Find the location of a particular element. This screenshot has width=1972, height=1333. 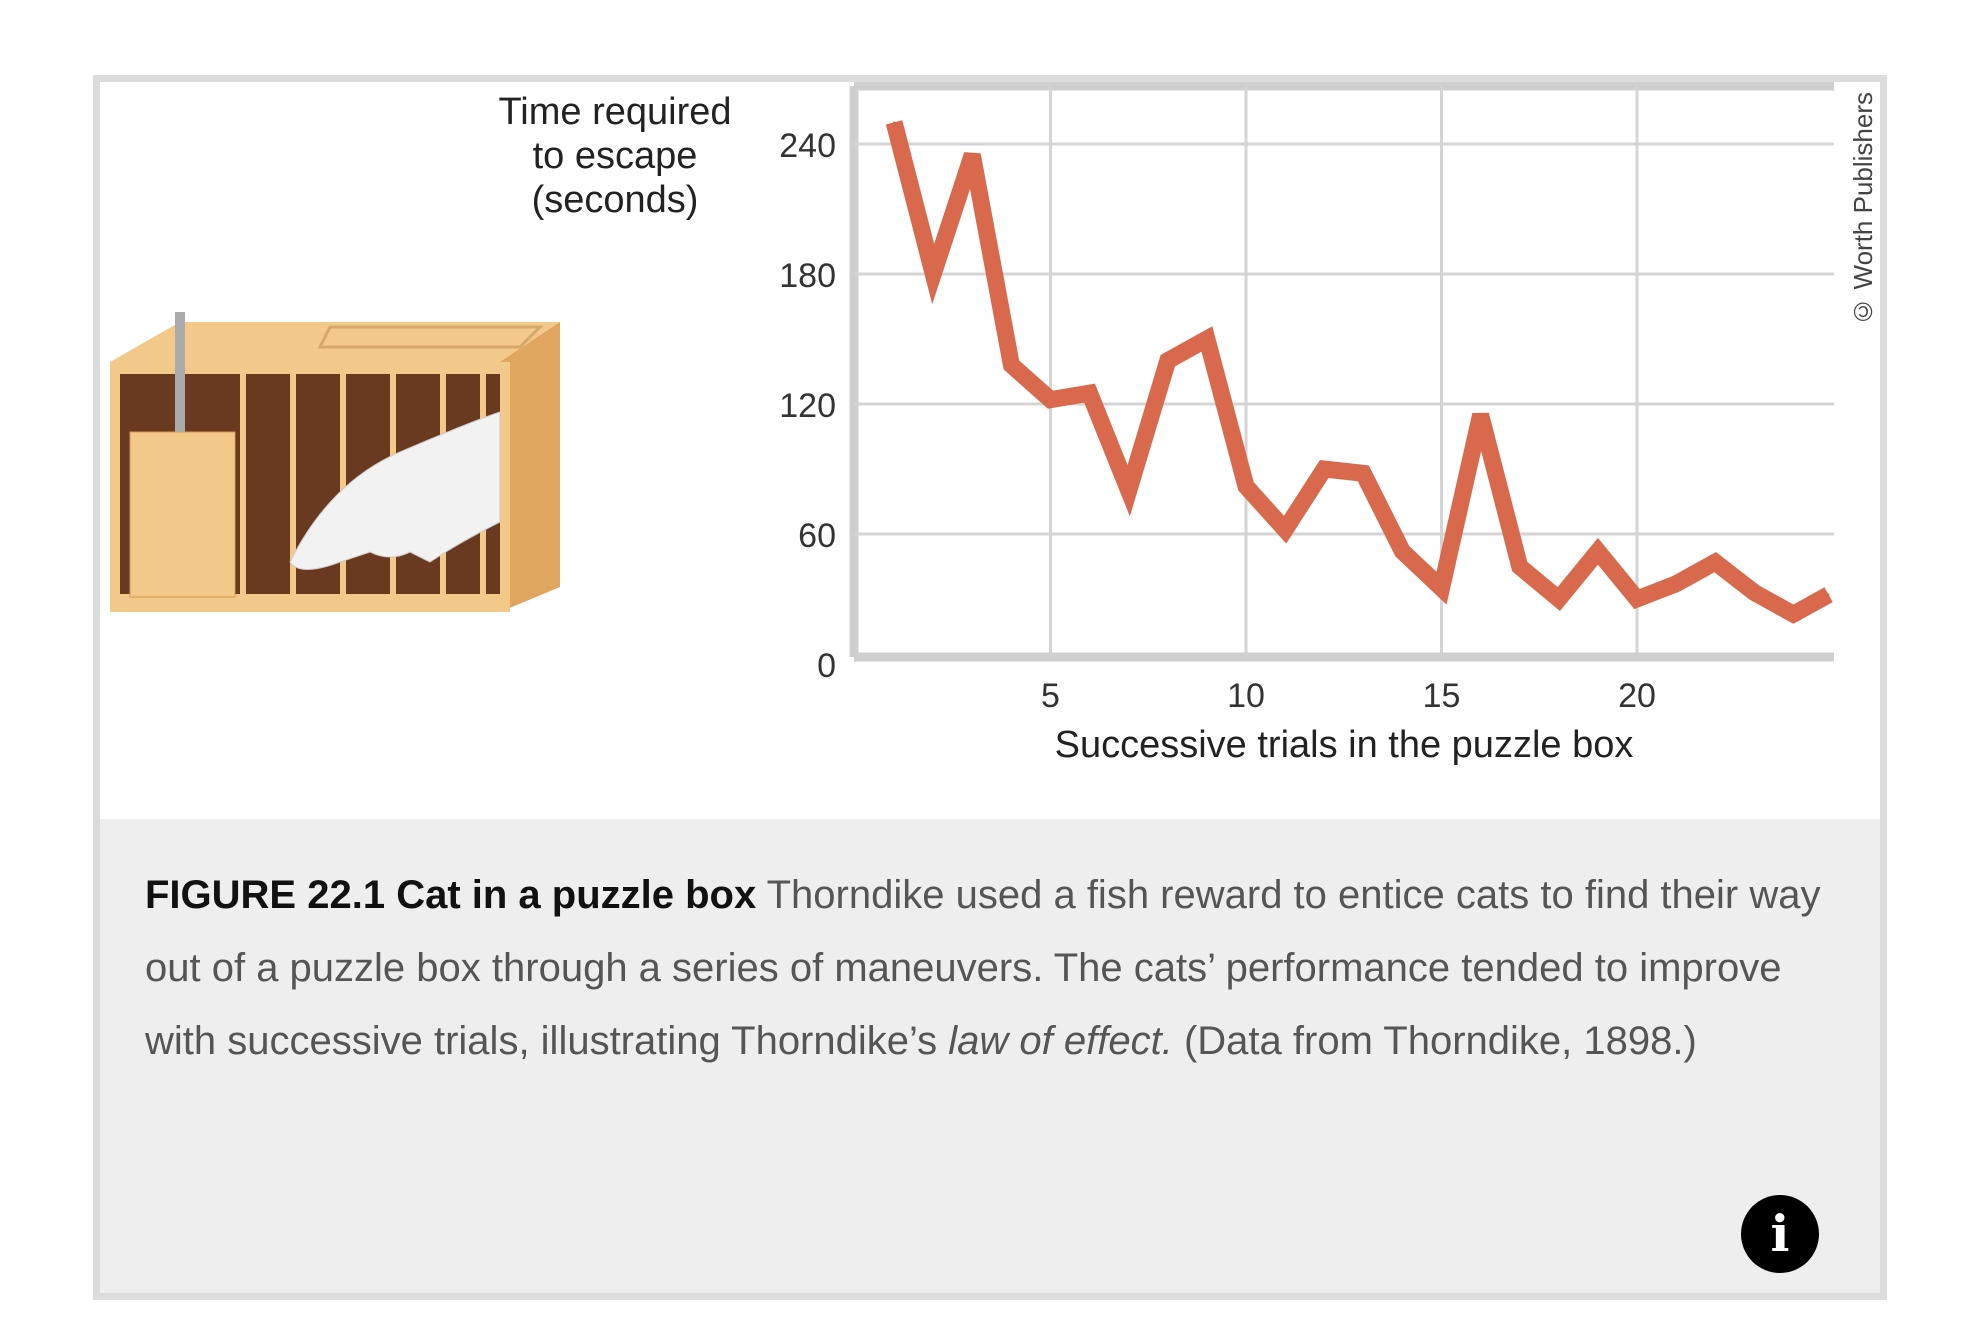

x-axis-label: Successive trials in the puzzle box is located at coordinates (1344, 745).